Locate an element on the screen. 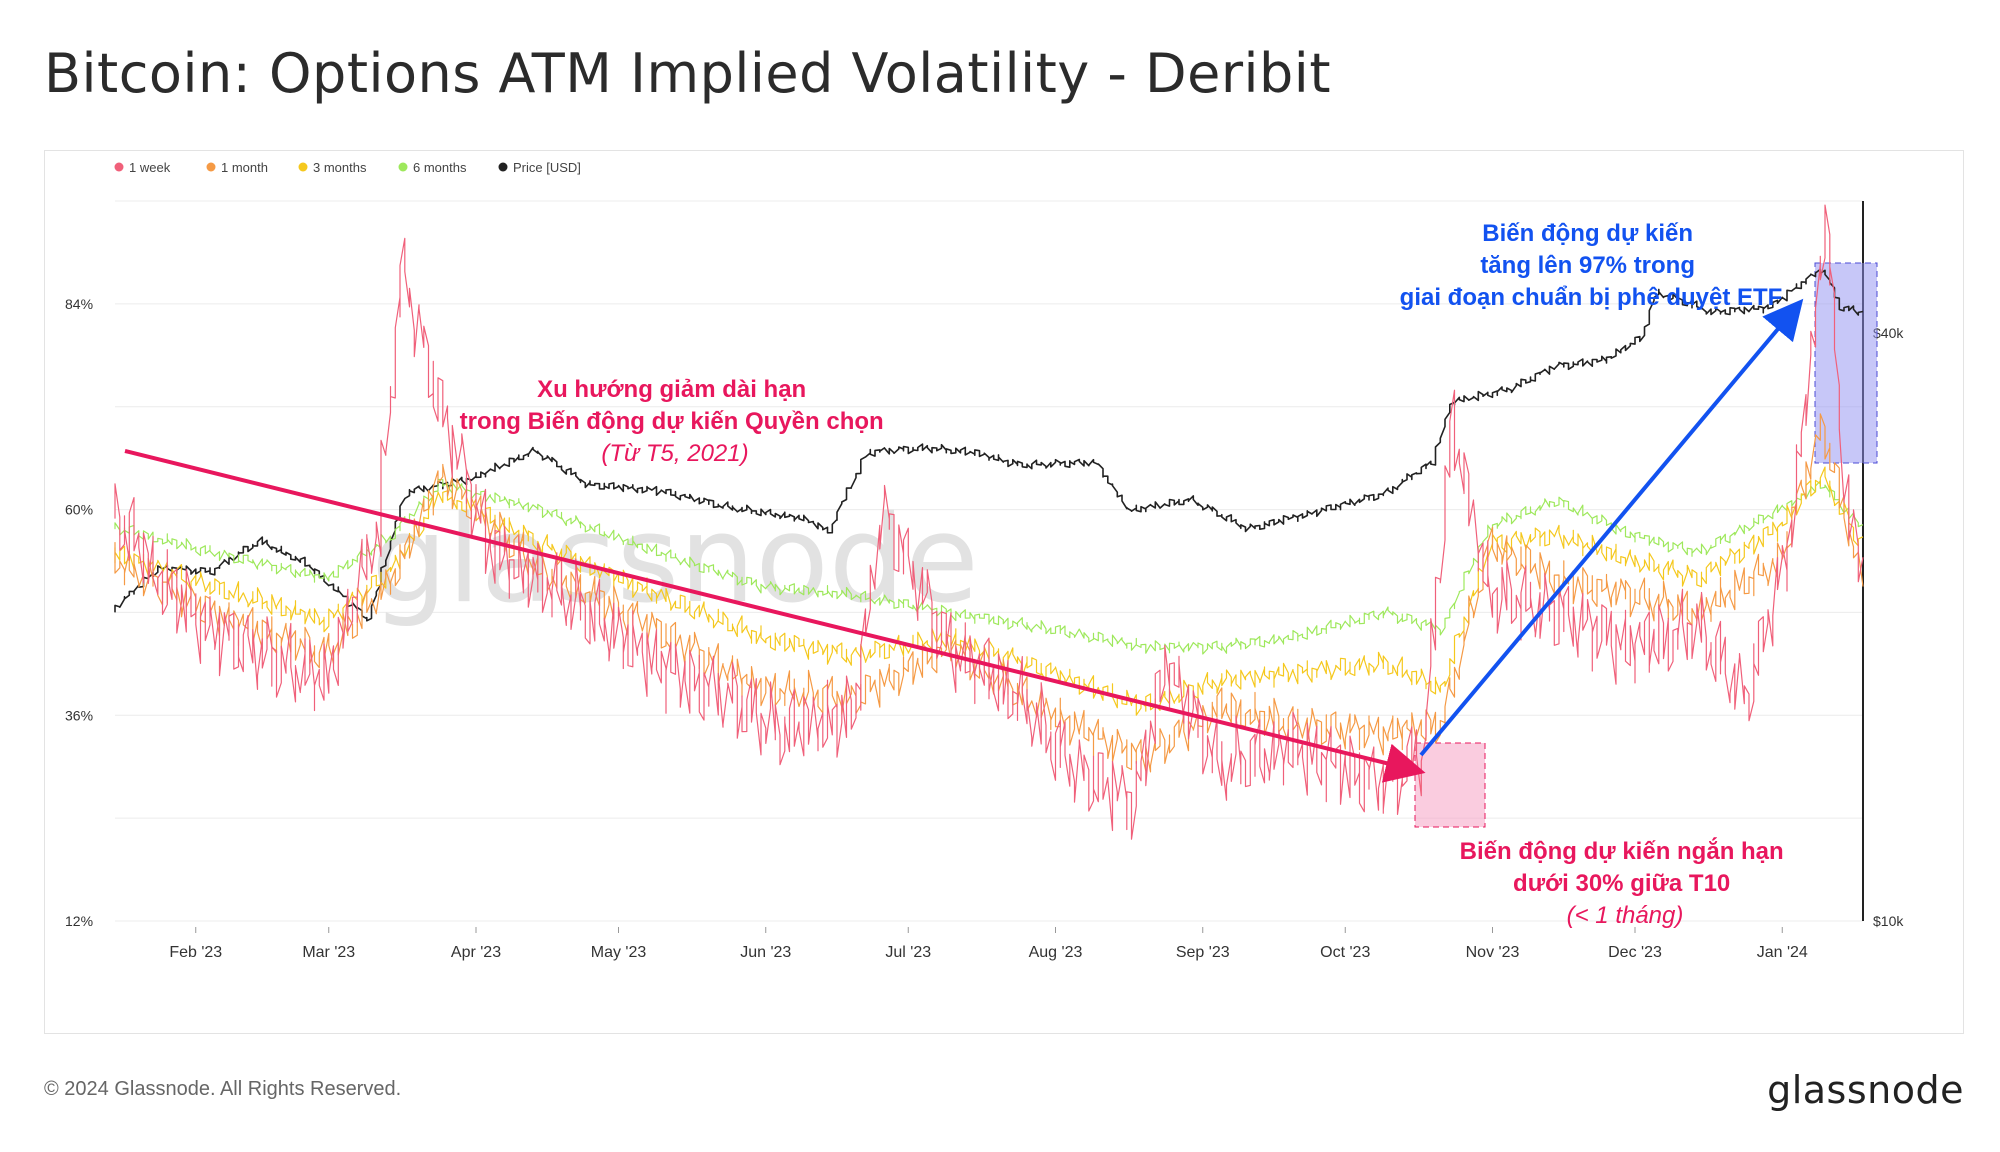 The height and width of the screenshot is (1152, 2000). x-tick-label: Jun '23 is located at coordinates (765, 952).